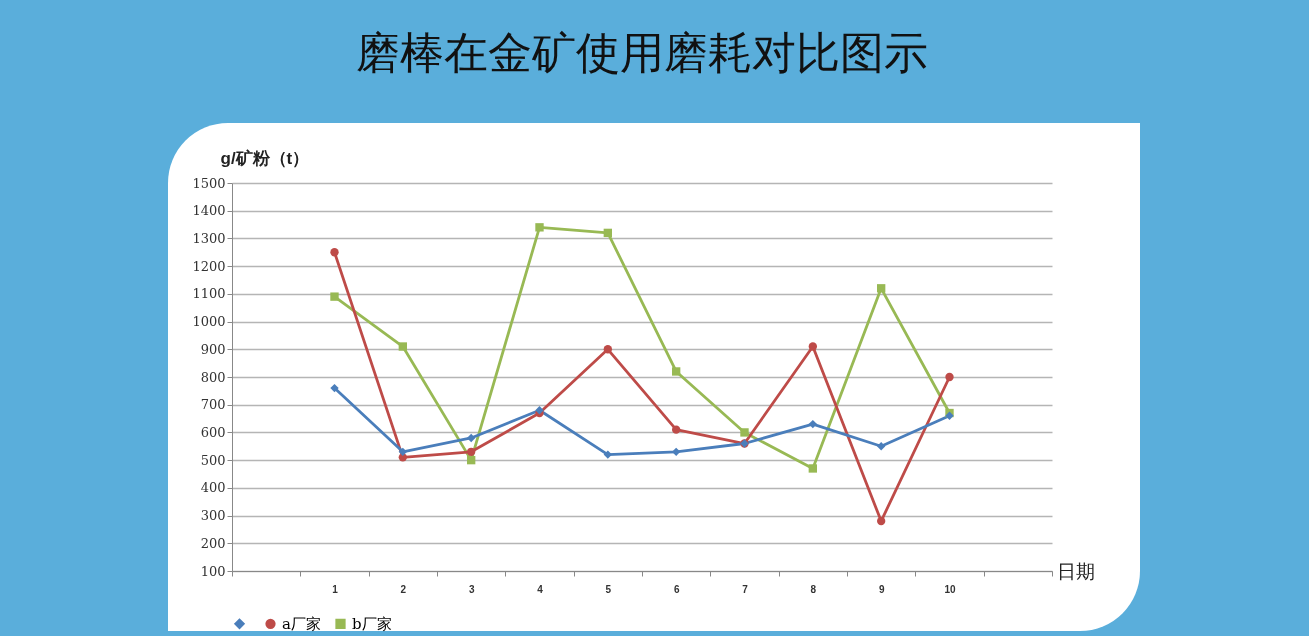  What do you see at coordinates (608, 589) in the screenshot?
I see `x-tick-label: 5` at bounding box center [608, 589].